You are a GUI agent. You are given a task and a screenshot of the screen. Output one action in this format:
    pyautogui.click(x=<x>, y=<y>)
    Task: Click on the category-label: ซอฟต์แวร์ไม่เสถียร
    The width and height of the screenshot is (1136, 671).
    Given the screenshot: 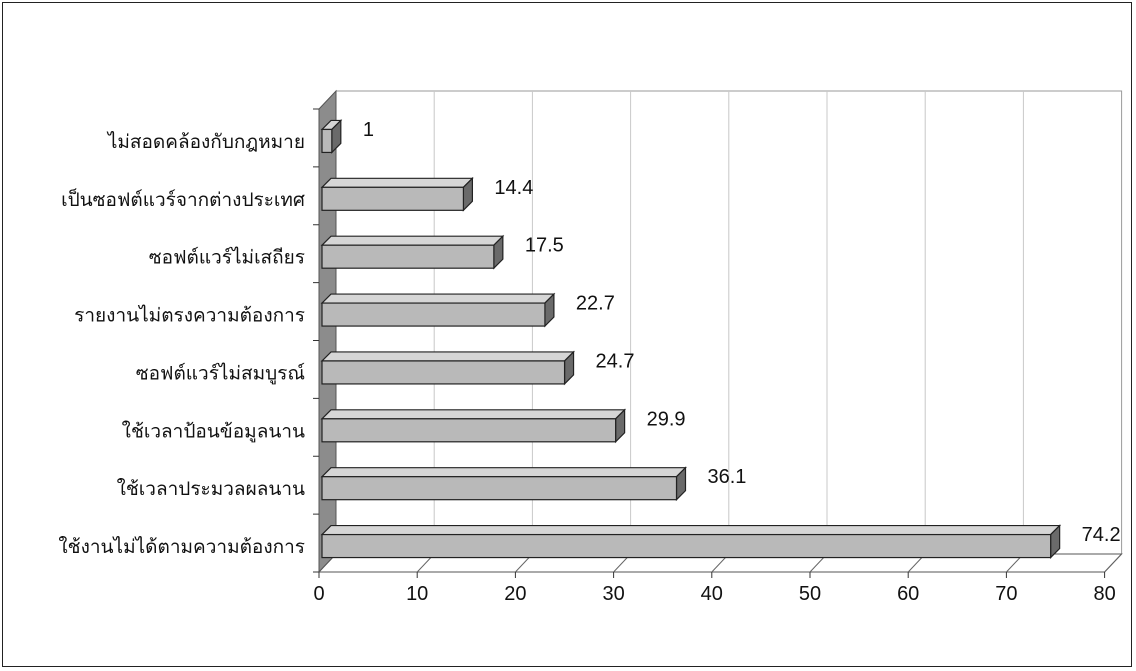 What is the action you would take?
    pyautogui.click(x=227, y=258)
    